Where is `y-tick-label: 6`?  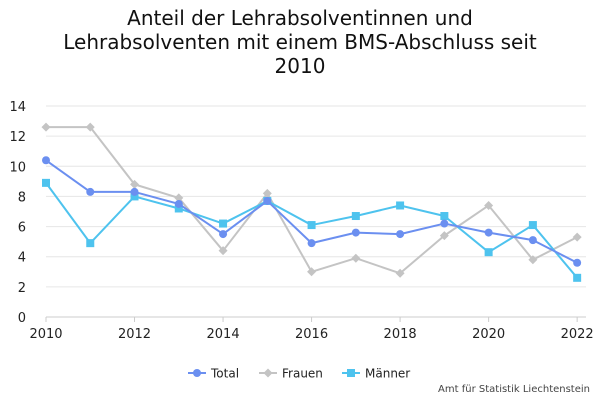
y-tick-label: 6 is located at coordinates (22, 228).